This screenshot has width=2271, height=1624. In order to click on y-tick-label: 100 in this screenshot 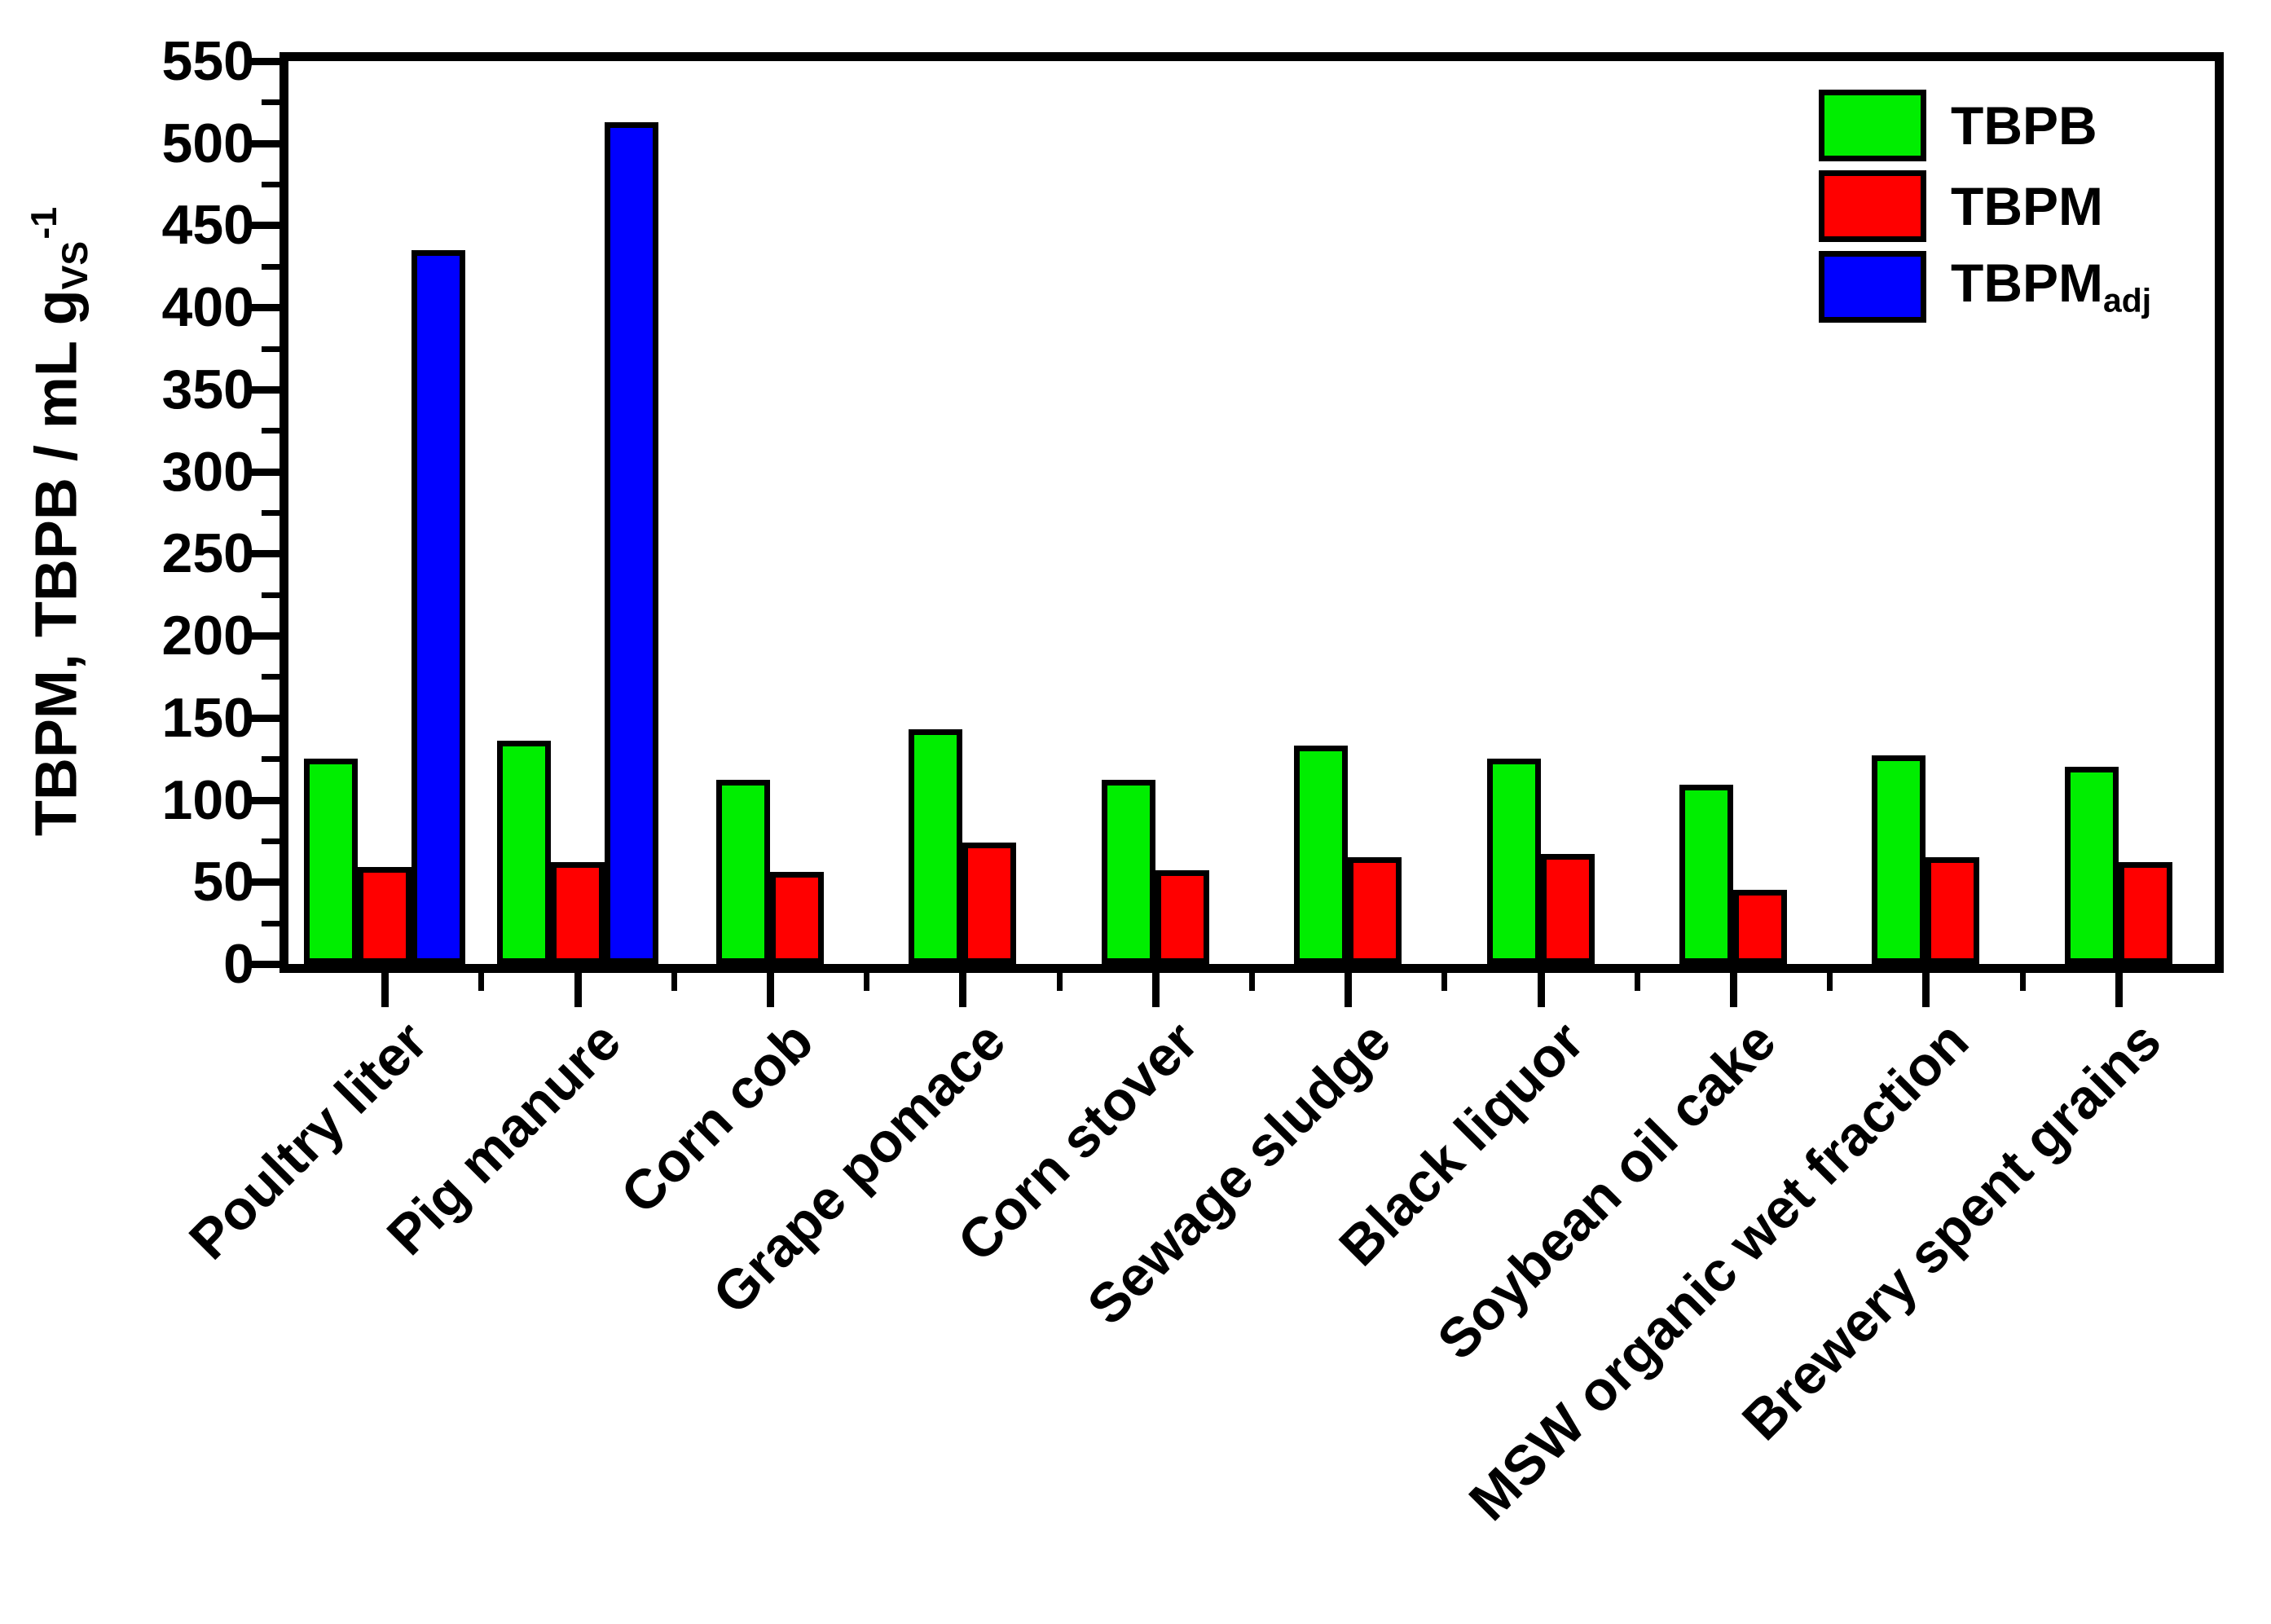, I will do `click(207, 800)`.